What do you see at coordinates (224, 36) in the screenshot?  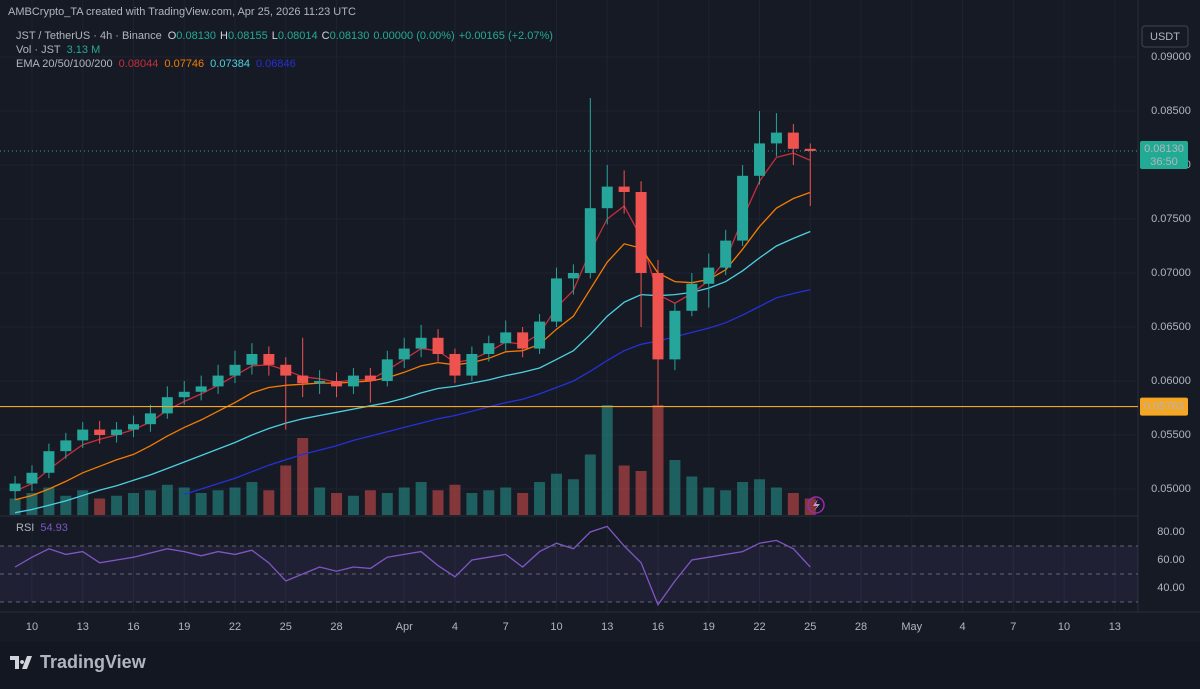 I see `ohlc-key: H` at bounding box center [224, 36].